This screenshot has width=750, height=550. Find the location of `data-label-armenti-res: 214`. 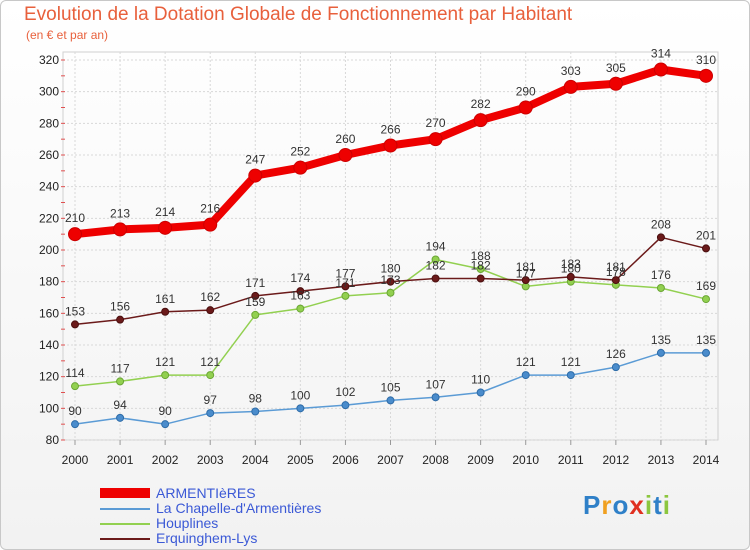

data-label-armenti-res: 214 is located at coordinates (165, 212).